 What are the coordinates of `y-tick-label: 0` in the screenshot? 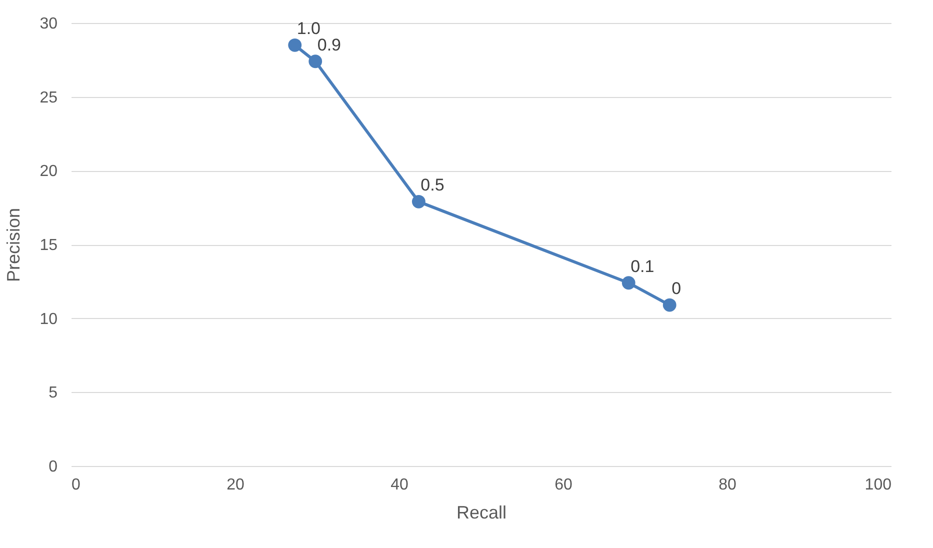 It's located at (53, 467).